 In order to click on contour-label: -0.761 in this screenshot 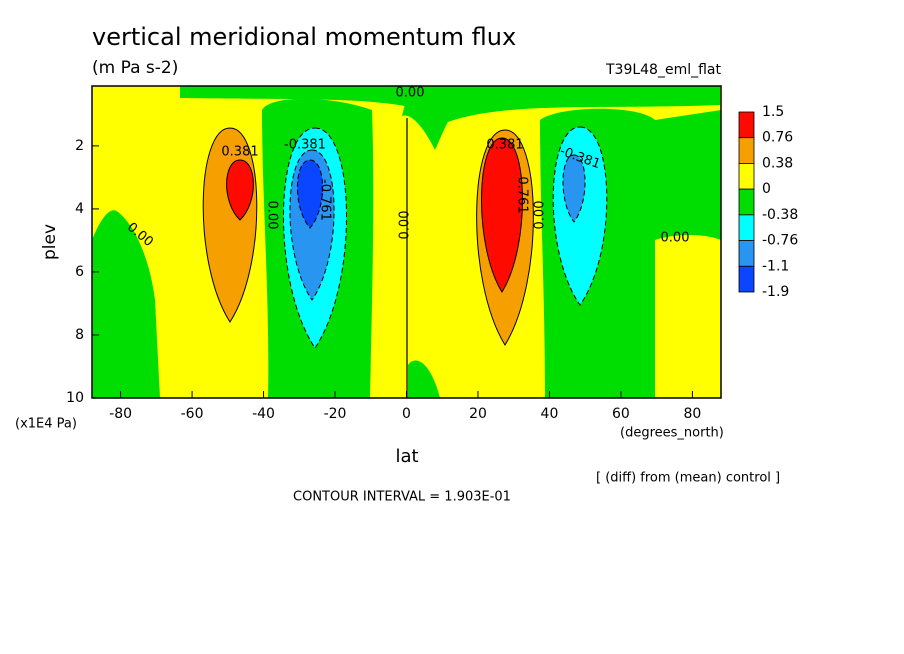, I will do `click(325, 200)`.